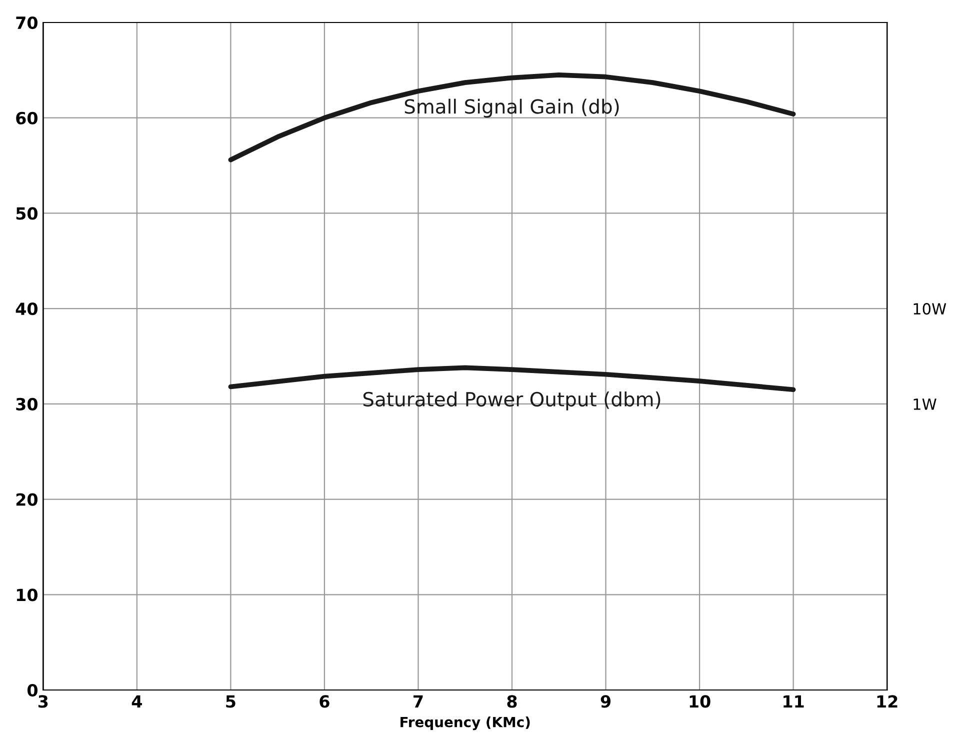  I want to click on y-tick-label: 60, so click(27, 118).